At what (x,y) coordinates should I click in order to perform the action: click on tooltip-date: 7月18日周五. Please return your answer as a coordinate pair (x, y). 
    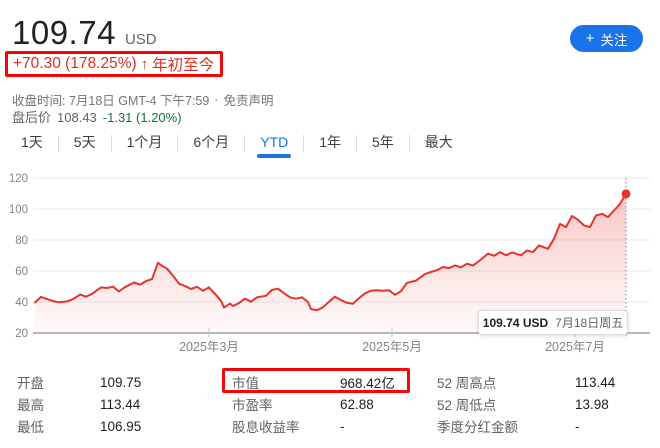
    Looking at the image, I should click on (589, 323).